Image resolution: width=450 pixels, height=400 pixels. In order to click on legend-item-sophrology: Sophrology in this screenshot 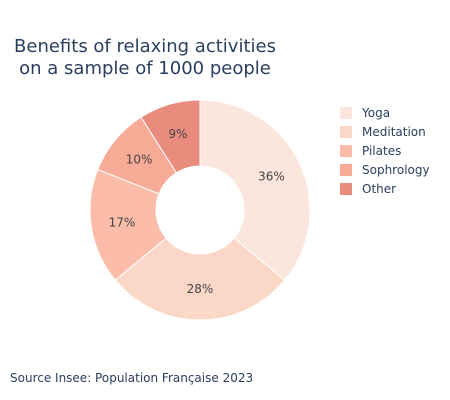, I will do `click(385, 170)`.